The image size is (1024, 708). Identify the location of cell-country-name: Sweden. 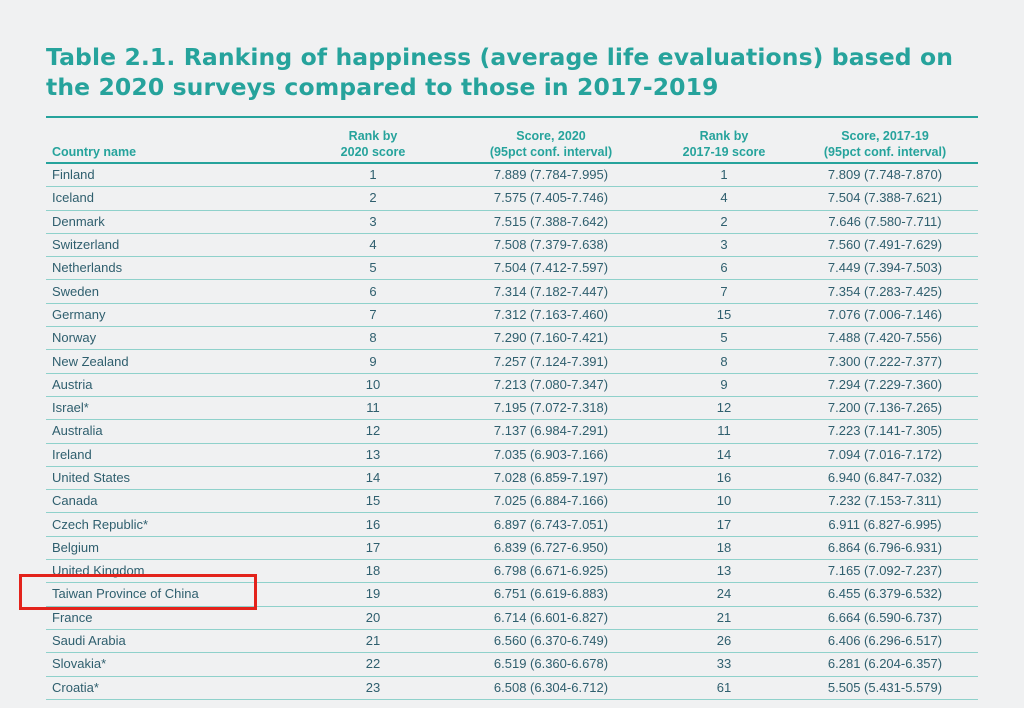
(173, 291).